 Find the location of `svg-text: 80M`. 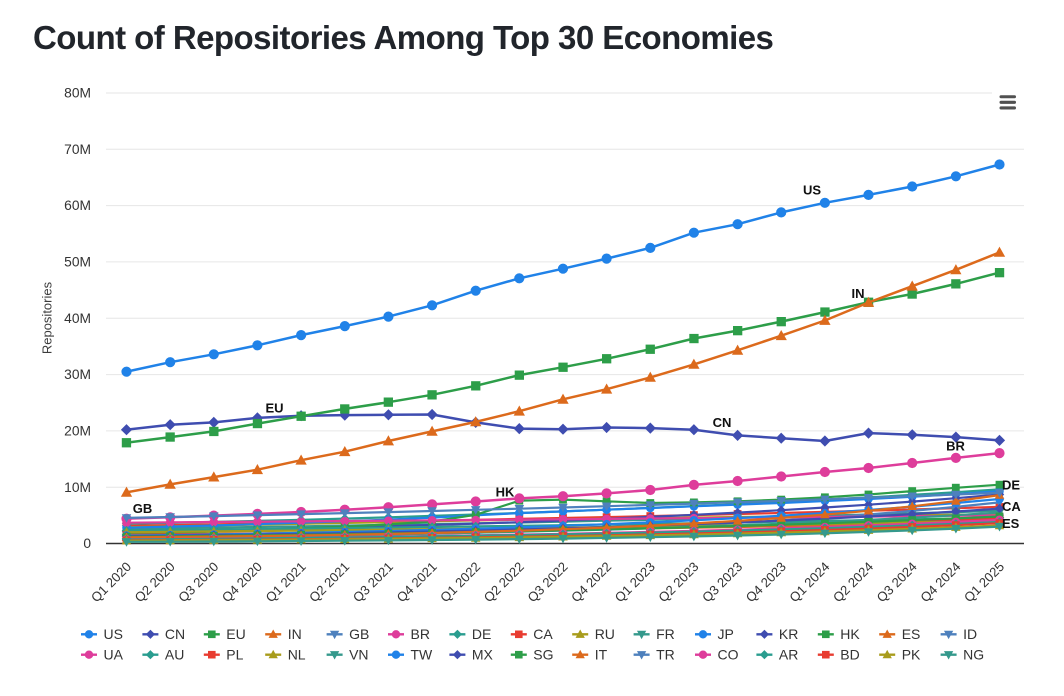

svg-text: 80M is located at coordinates (77, 93).